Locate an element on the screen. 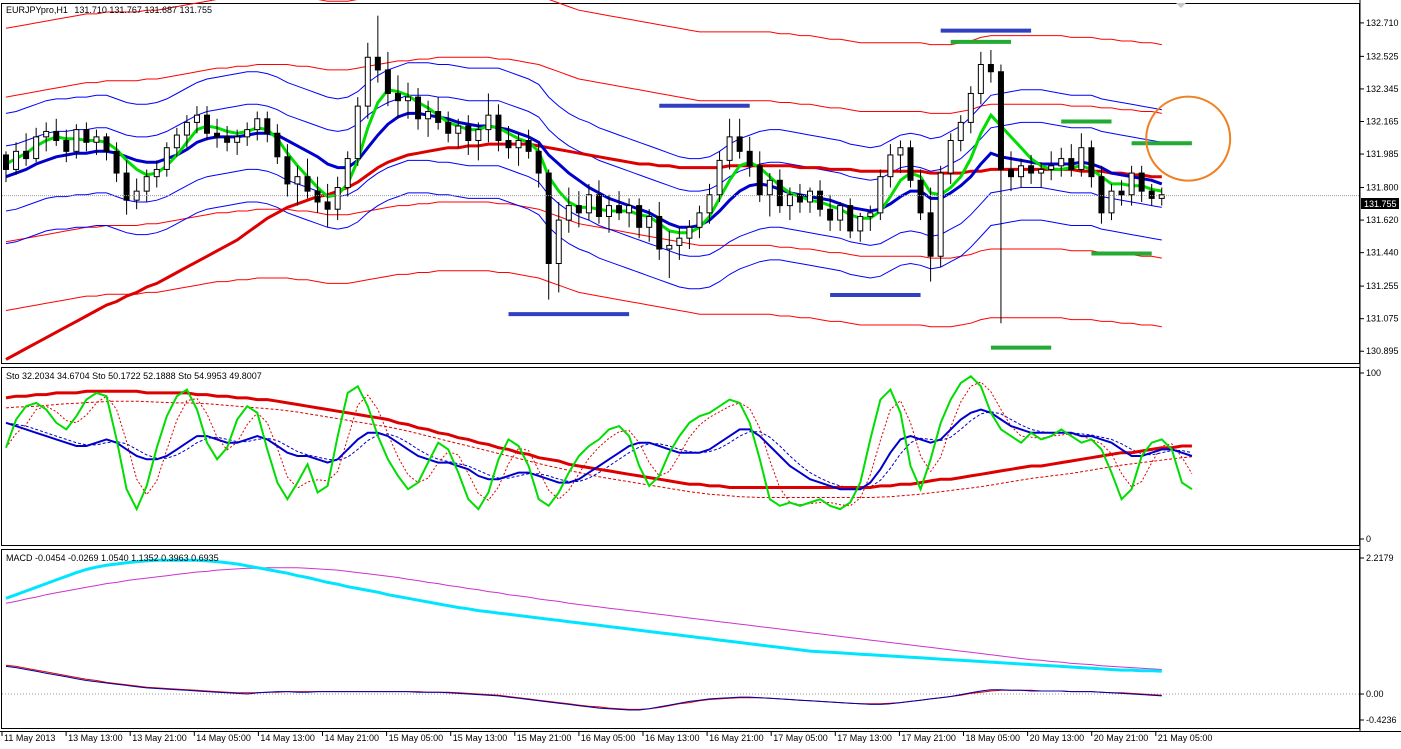 Image resolution: width=1401 pixels, height=749 pixels. stoch-slowest-line is located at coordinates (598, 439).